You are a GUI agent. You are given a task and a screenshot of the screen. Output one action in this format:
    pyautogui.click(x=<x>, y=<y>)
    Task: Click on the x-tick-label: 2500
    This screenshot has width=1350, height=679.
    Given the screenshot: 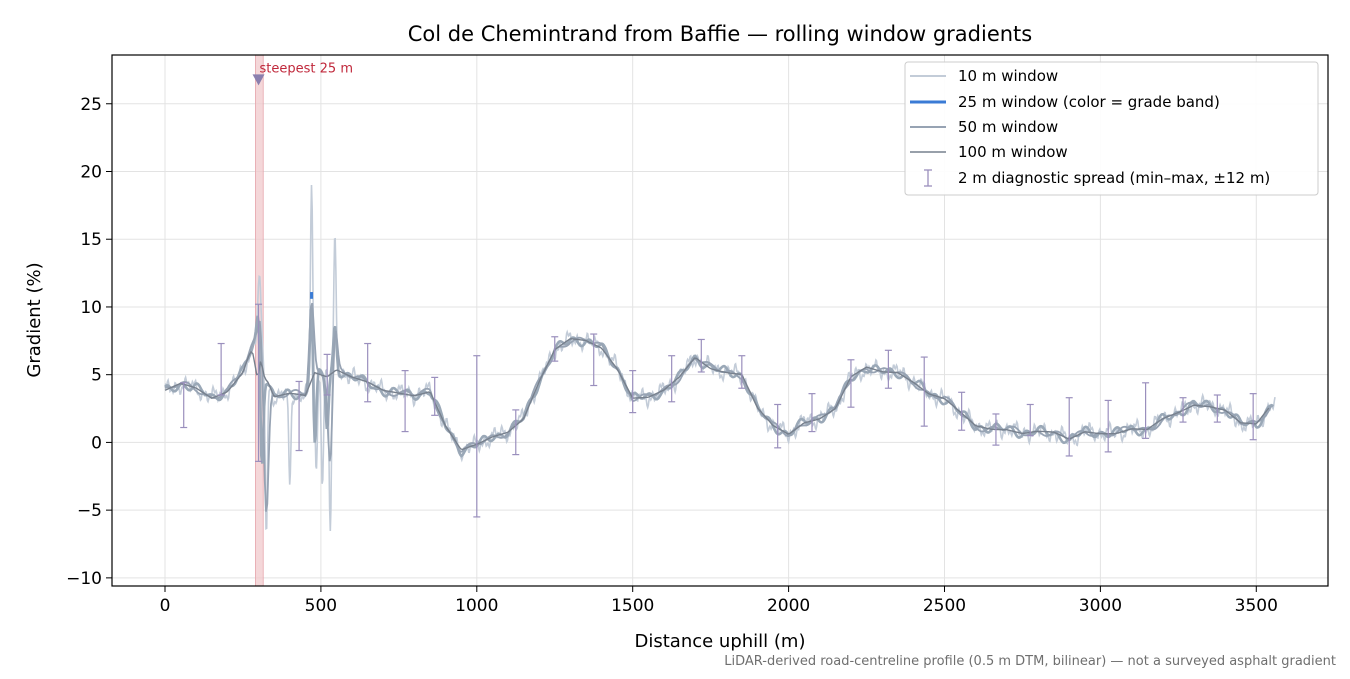 What is the action you would take?
    pyautogui.click(x=944, y=606)
    